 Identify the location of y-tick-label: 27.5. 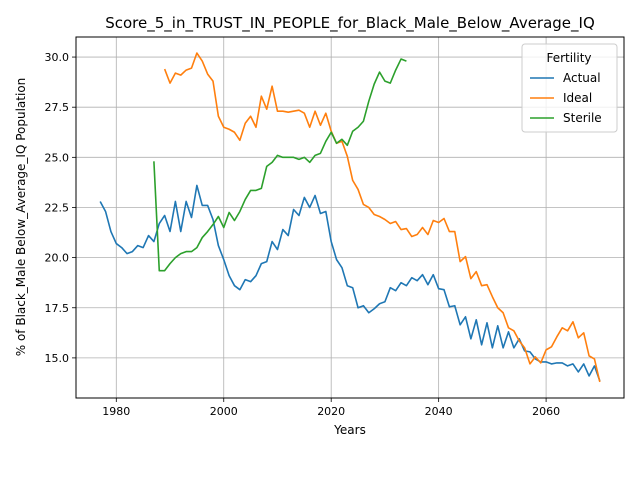
(57, 107).